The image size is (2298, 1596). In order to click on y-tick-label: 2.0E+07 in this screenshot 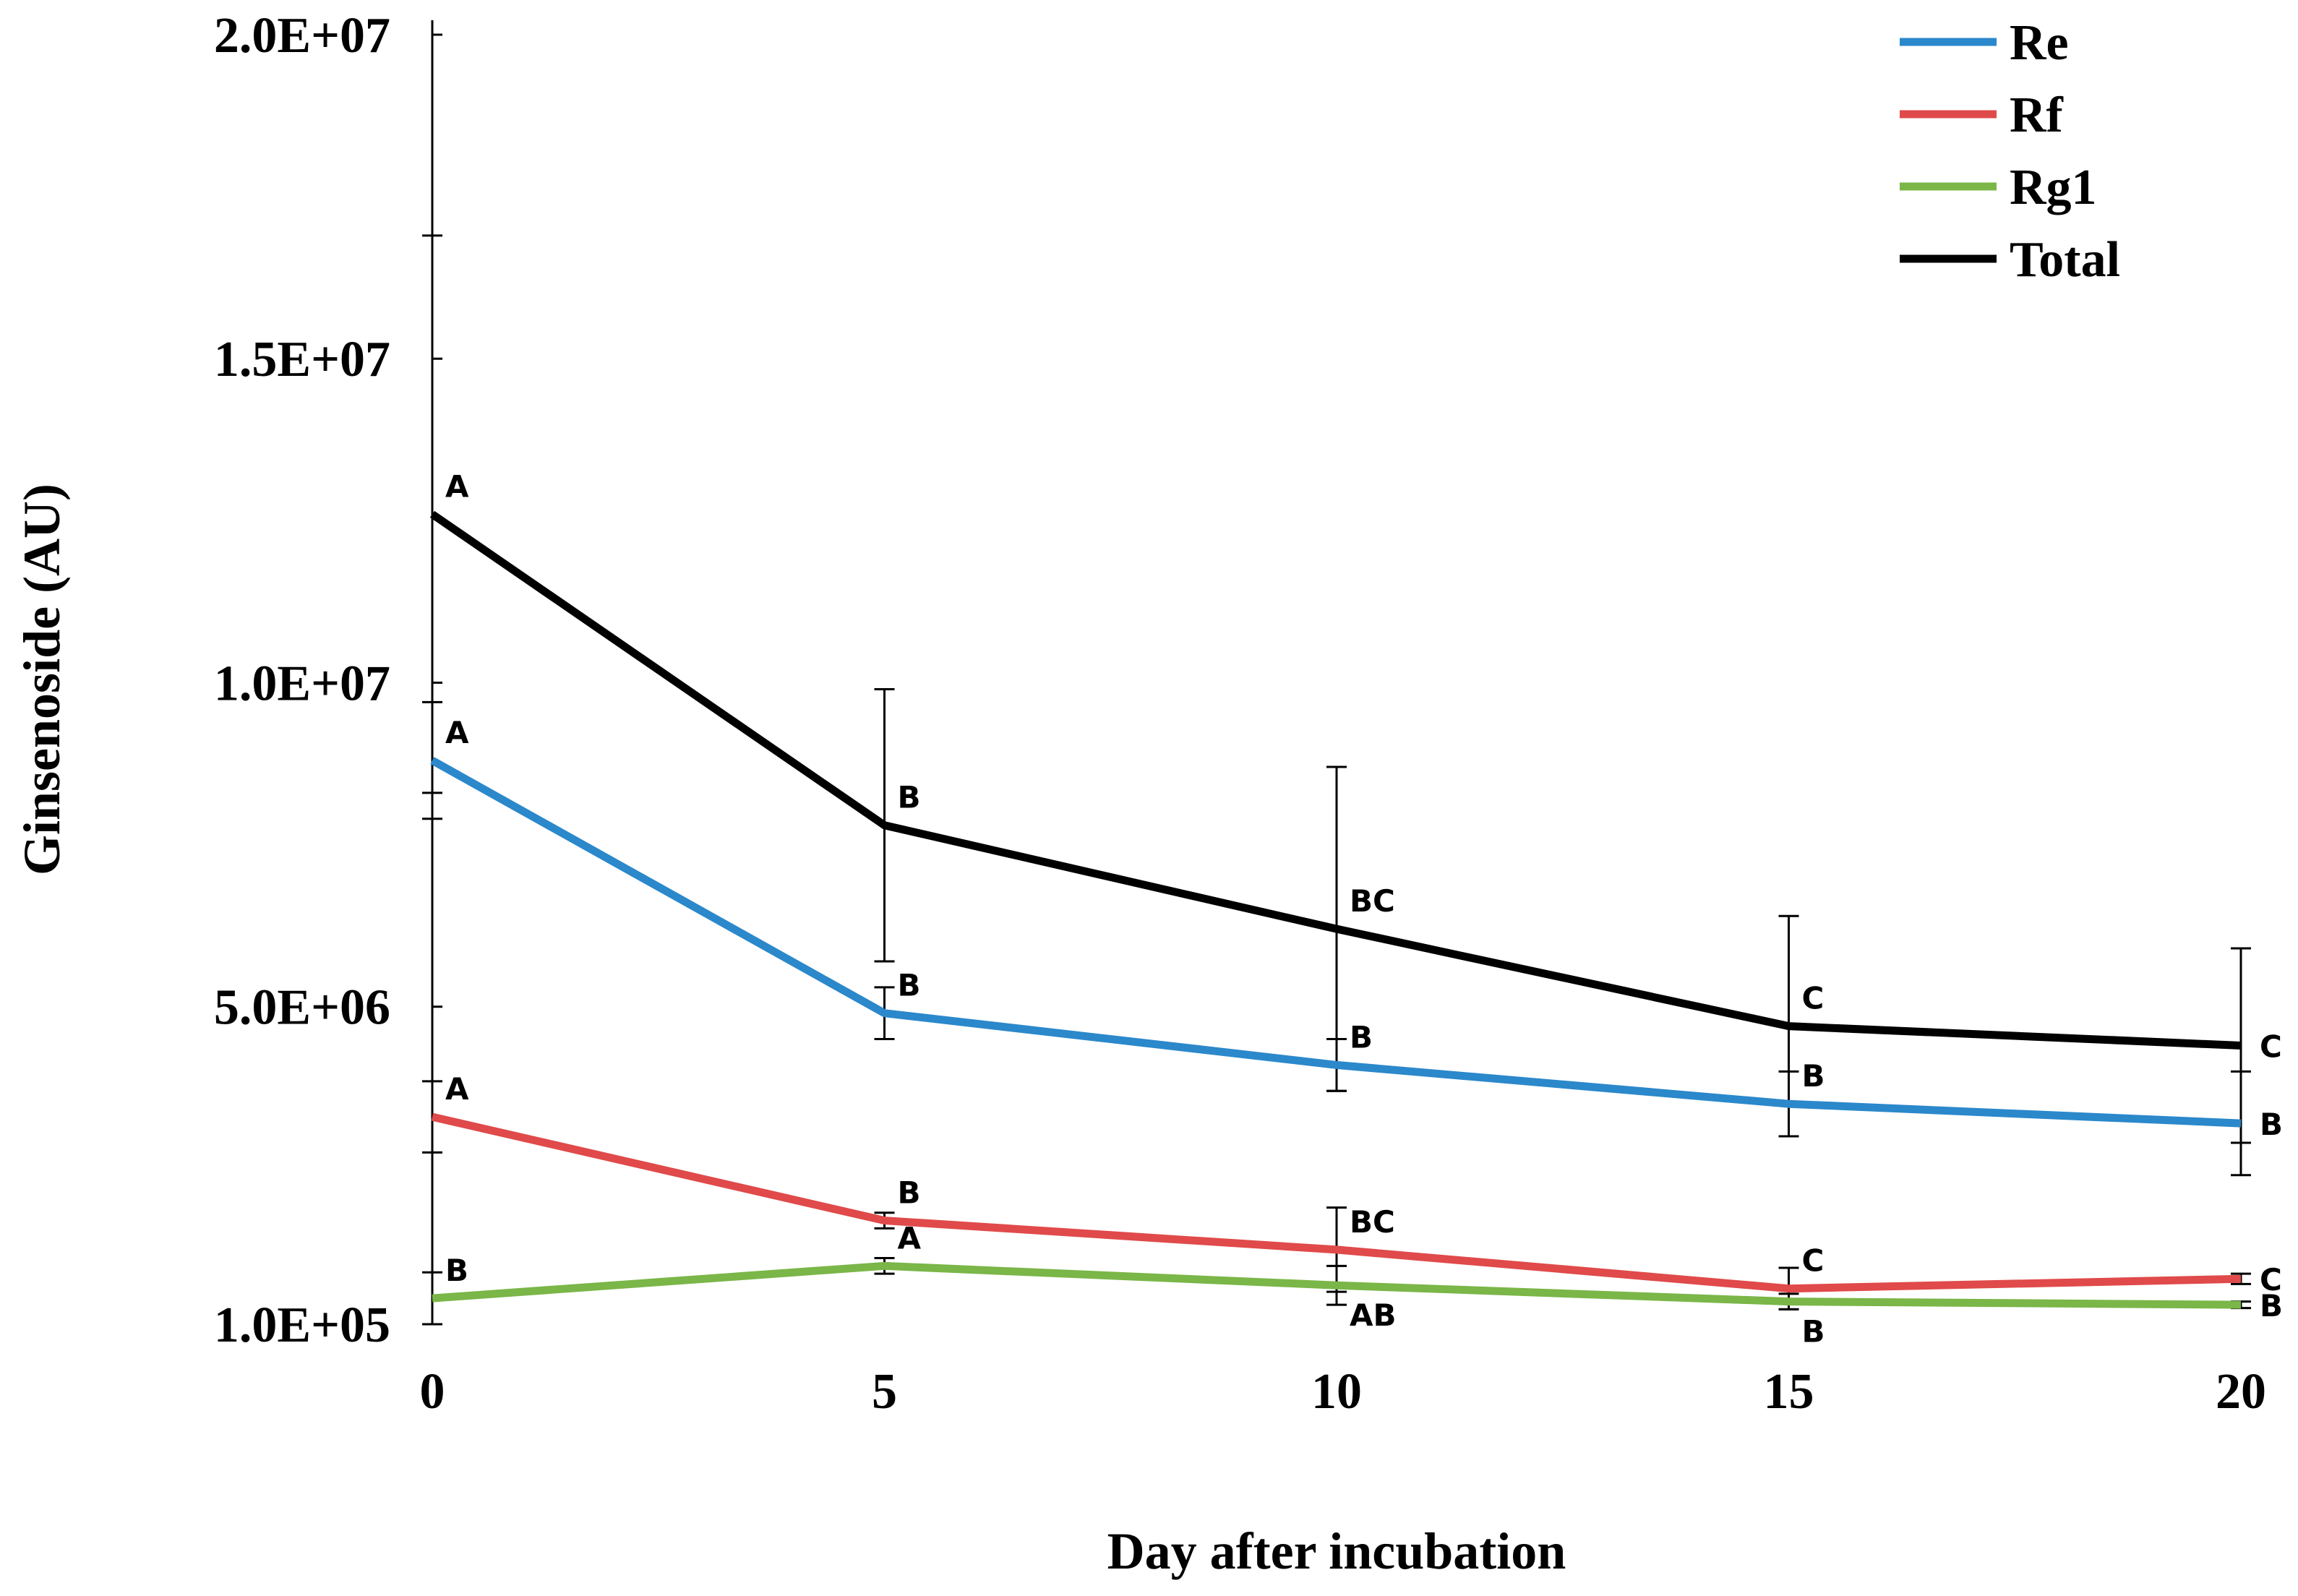, I will do `click(302, 36)`.